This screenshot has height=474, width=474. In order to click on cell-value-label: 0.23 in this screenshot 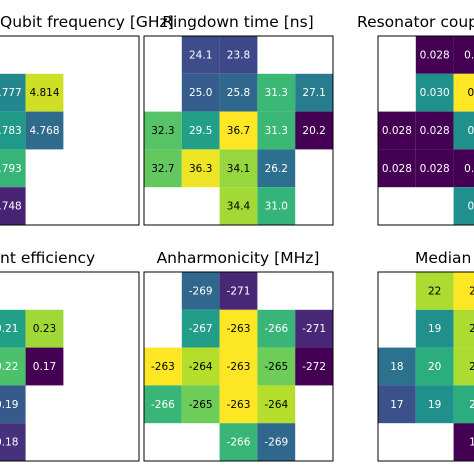, I will do `click(44, 329)`.